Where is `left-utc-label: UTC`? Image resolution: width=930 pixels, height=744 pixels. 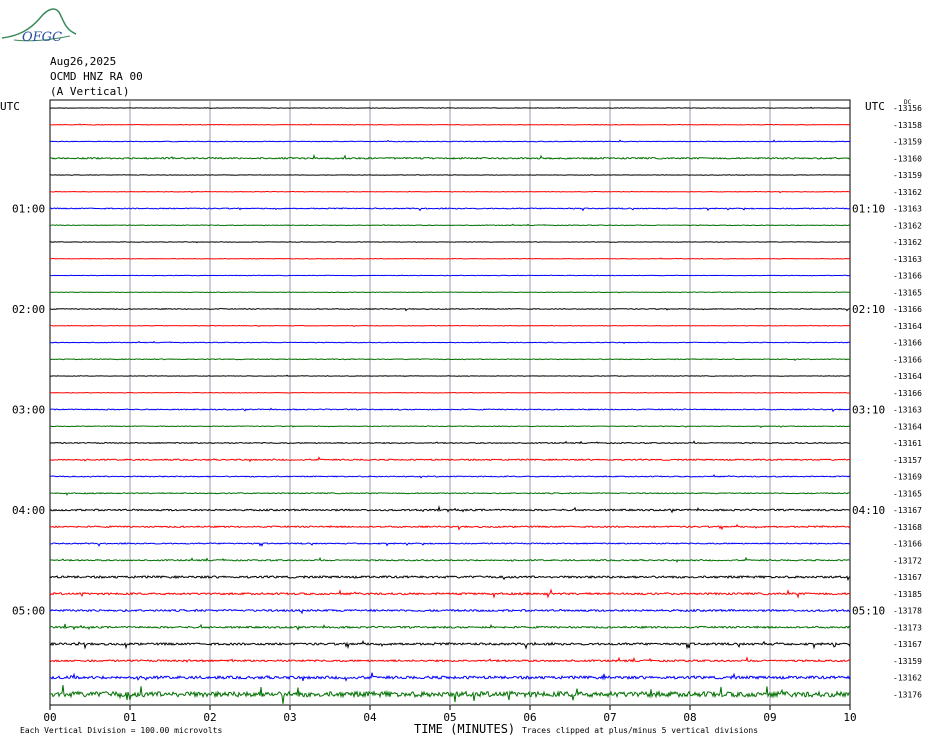
left-utc-label: UTC is located at coordinates (10, 106).